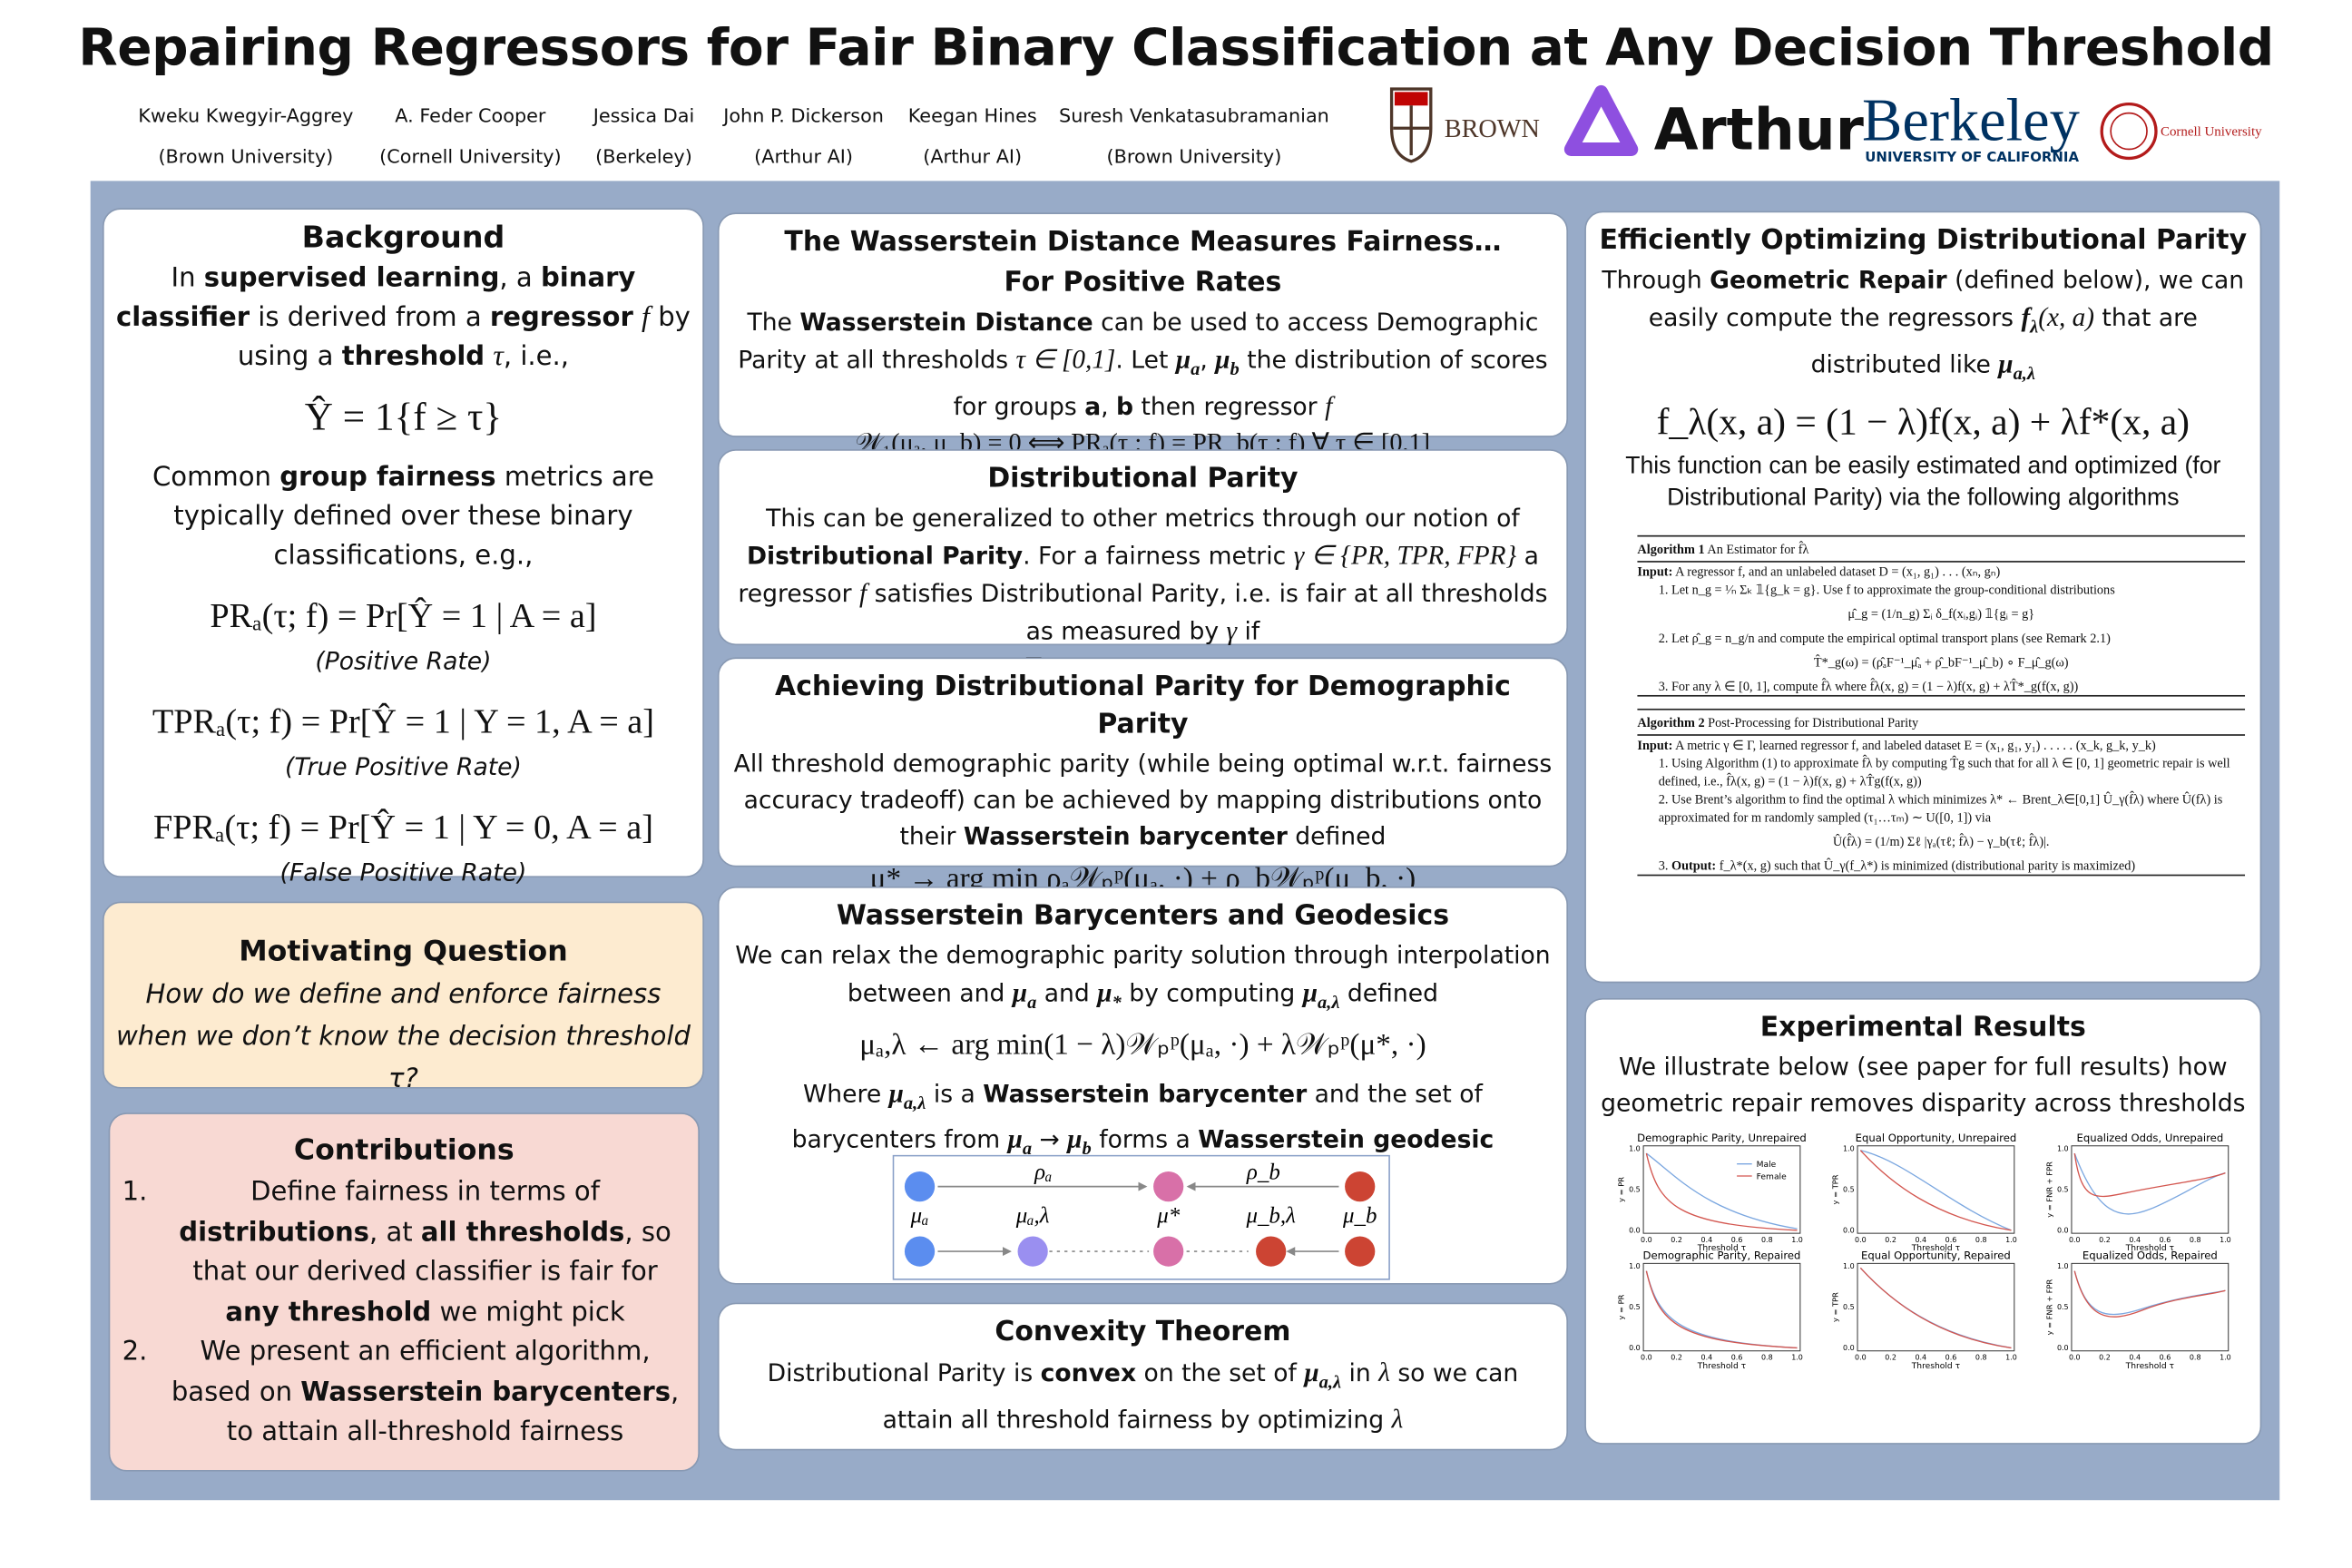 The image size is (2352, 1568). I want to click on bold-text: Geometric Repair, so click(1828, 279).